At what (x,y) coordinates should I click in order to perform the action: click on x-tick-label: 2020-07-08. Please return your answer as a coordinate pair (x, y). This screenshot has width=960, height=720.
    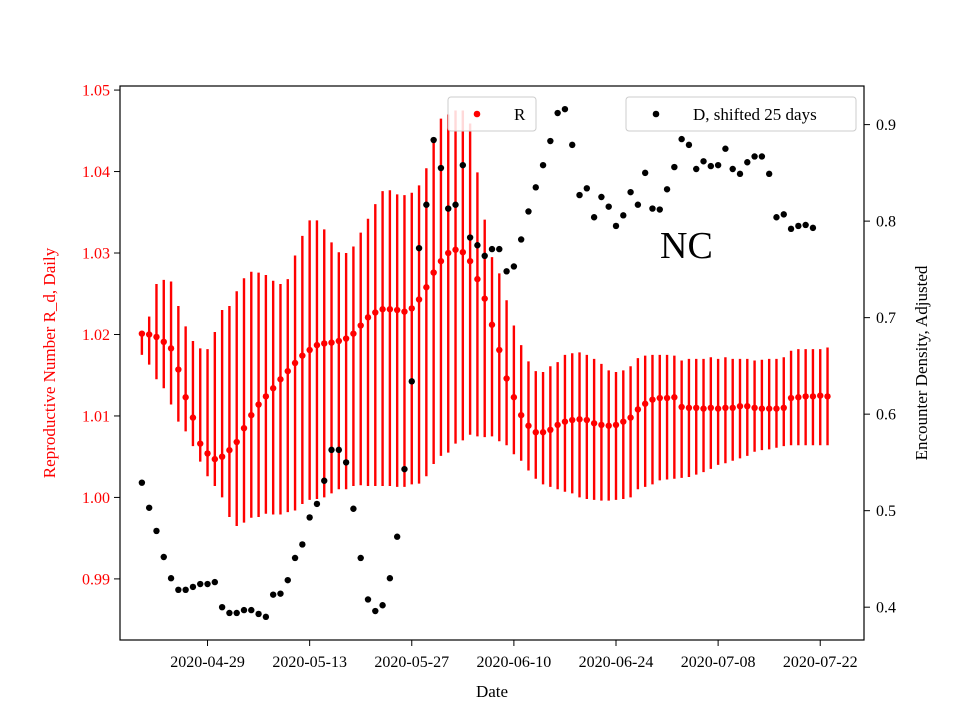
    Looking at the image, I should click on (718, 662).